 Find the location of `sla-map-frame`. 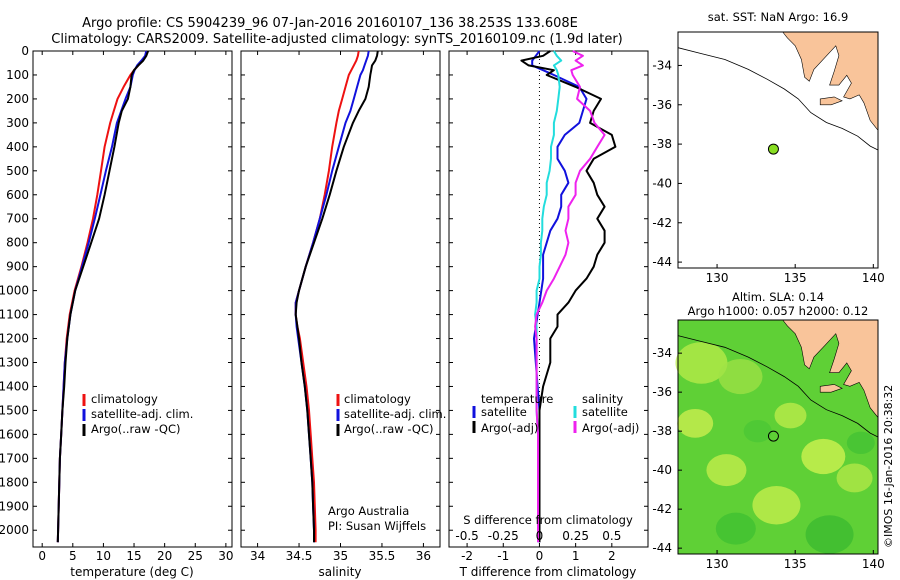

sla-map-frame is located at coordinates (778, 437).